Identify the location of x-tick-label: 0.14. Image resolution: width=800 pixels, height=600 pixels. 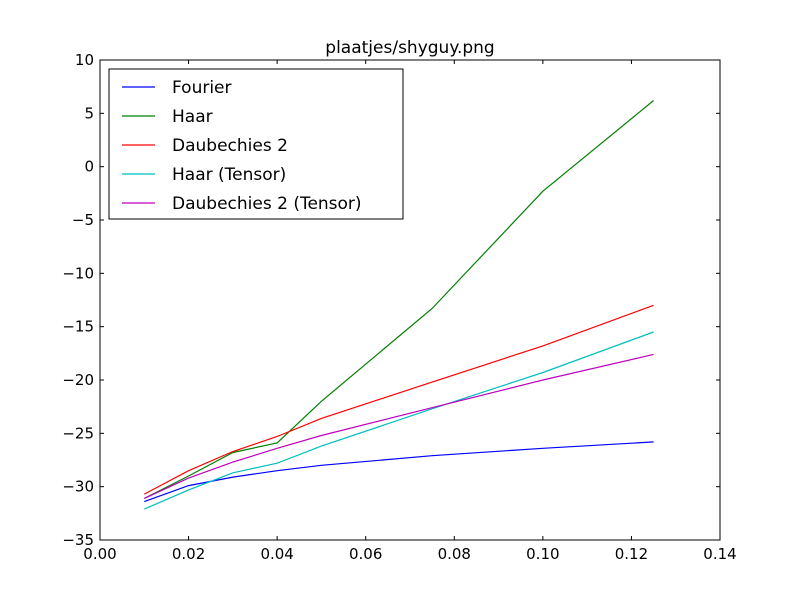
(719, 554).